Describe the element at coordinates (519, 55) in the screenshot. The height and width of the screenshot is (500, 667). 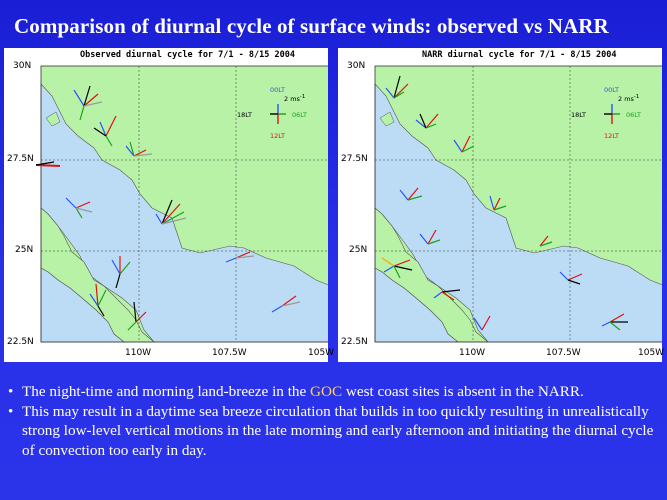
I see `panel-title: NARR diurnal cycle for 7/1 - 8/15 2004` at that location.